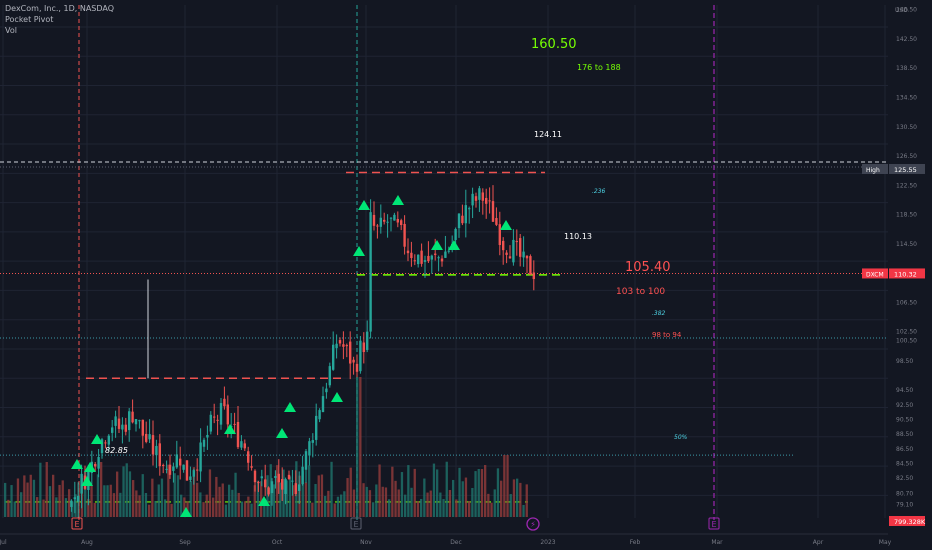 This screenshot has width=932, height=550. Describe the element at coordinates (659, 313) in the screenshot. I see `fib-382-label: .382` at that location.